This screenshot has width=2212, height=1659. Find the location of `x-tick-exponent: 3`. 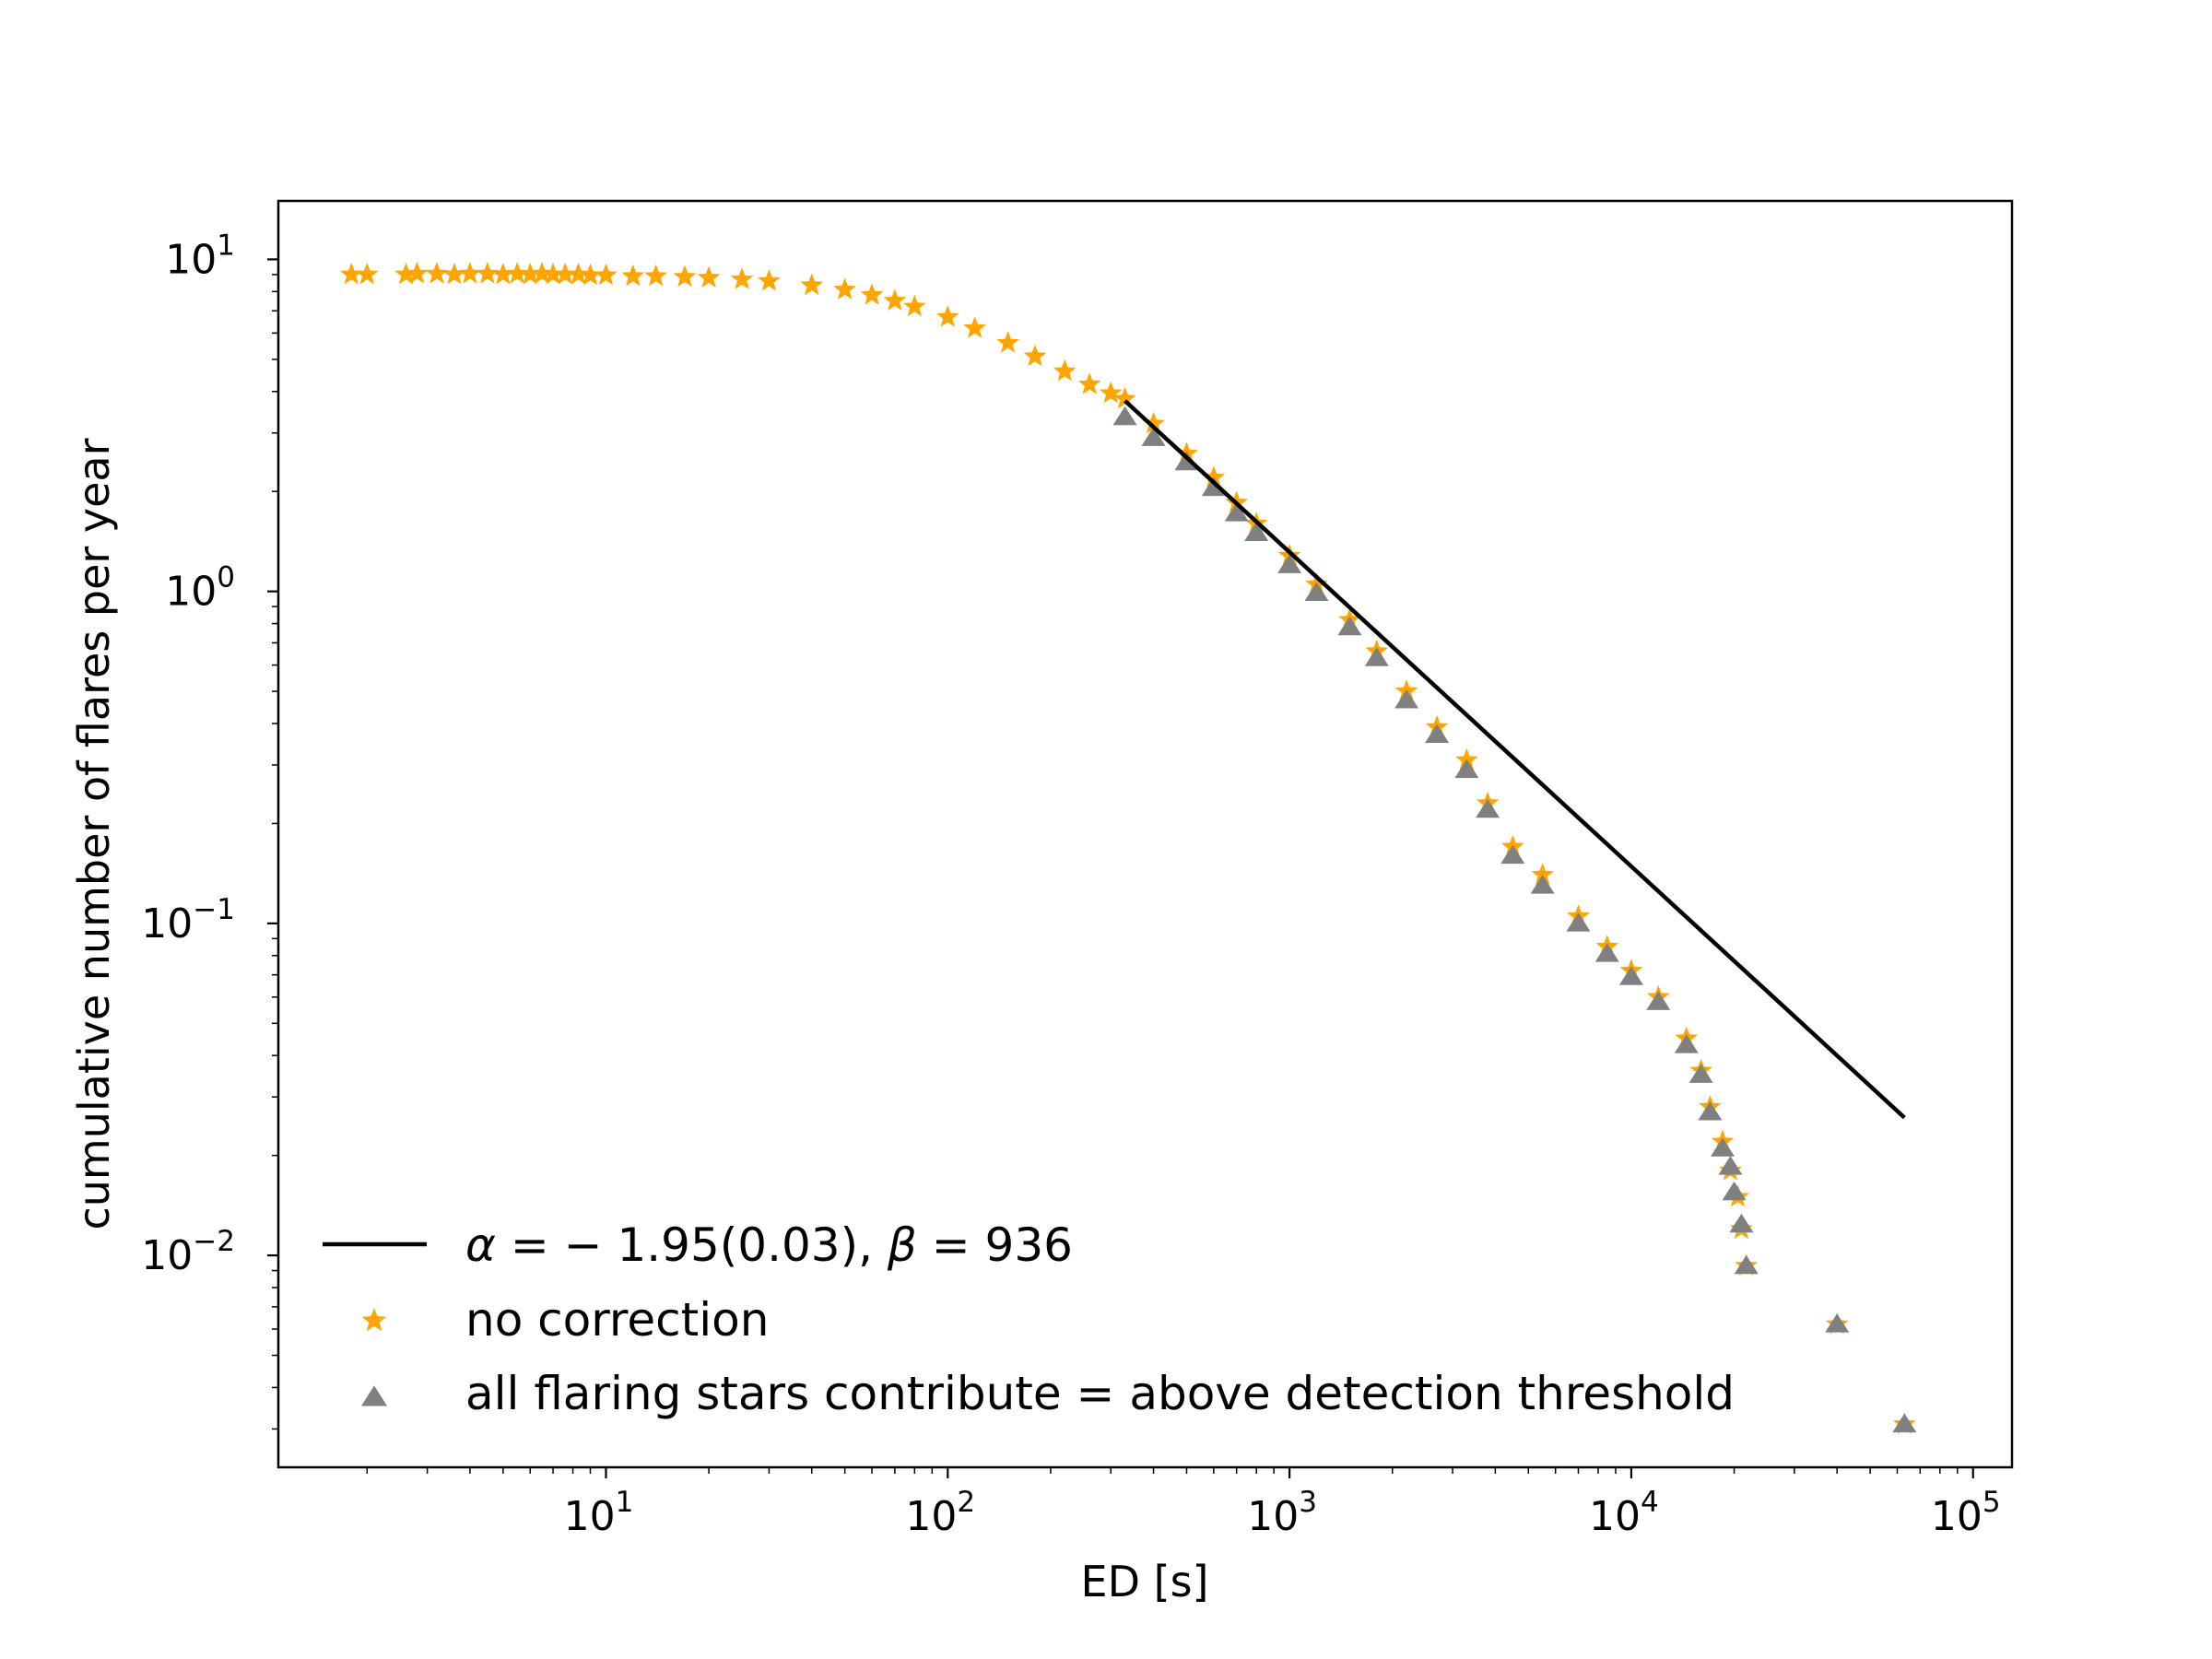

x-tick-exponent: 3 is located at coordinates (1308, 1502).